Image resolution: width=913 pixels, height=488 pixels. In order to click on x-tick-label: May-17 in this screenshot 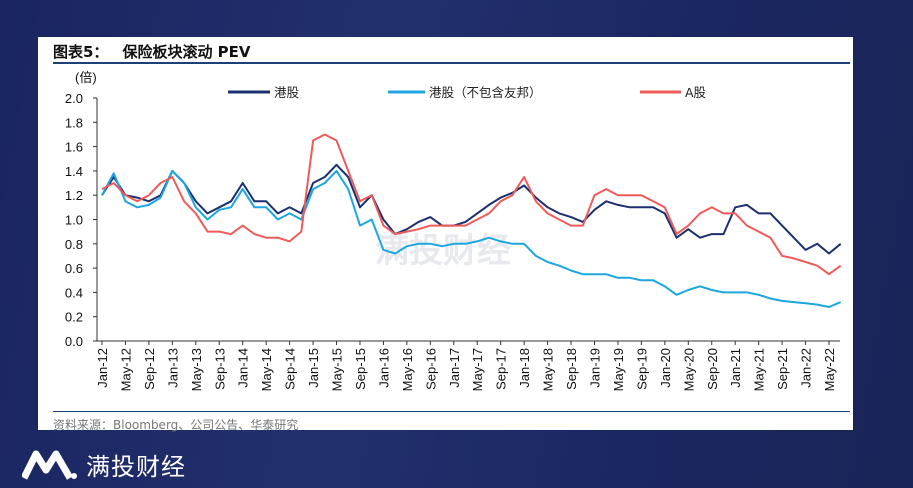, I will do `click(477, 369)`.